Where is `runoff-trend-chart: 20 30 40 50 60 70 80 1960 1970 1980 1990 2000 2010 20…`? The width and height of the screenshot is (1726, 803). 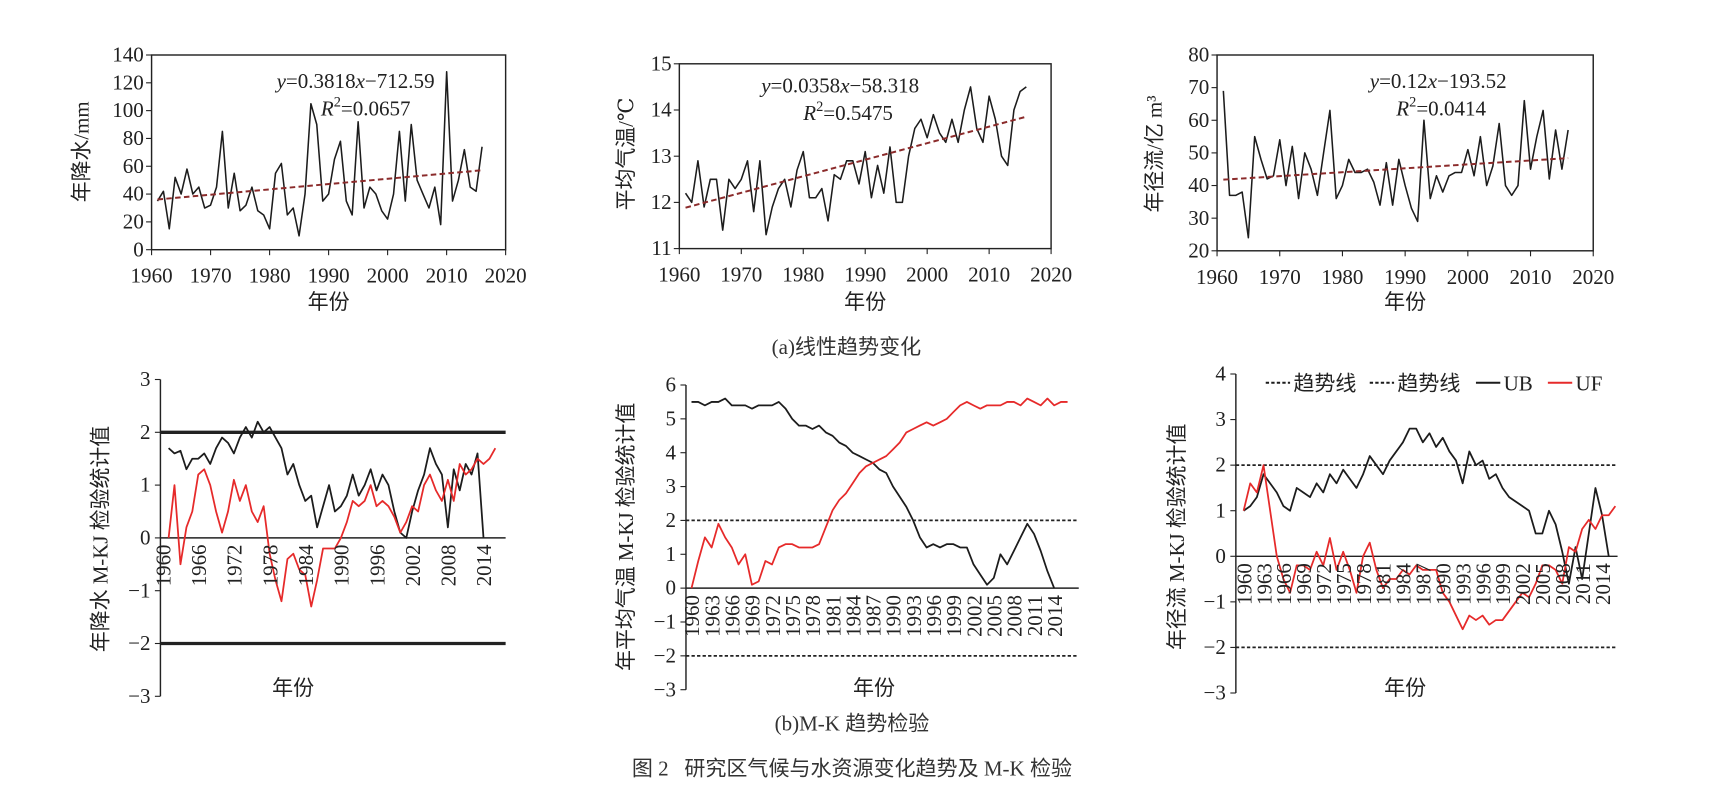
runoff-trend-chart: 20 30 40 50 60 70 80 1960 1970 1980 1990 2000 2010 20… is located at coordinates (1379, 178).